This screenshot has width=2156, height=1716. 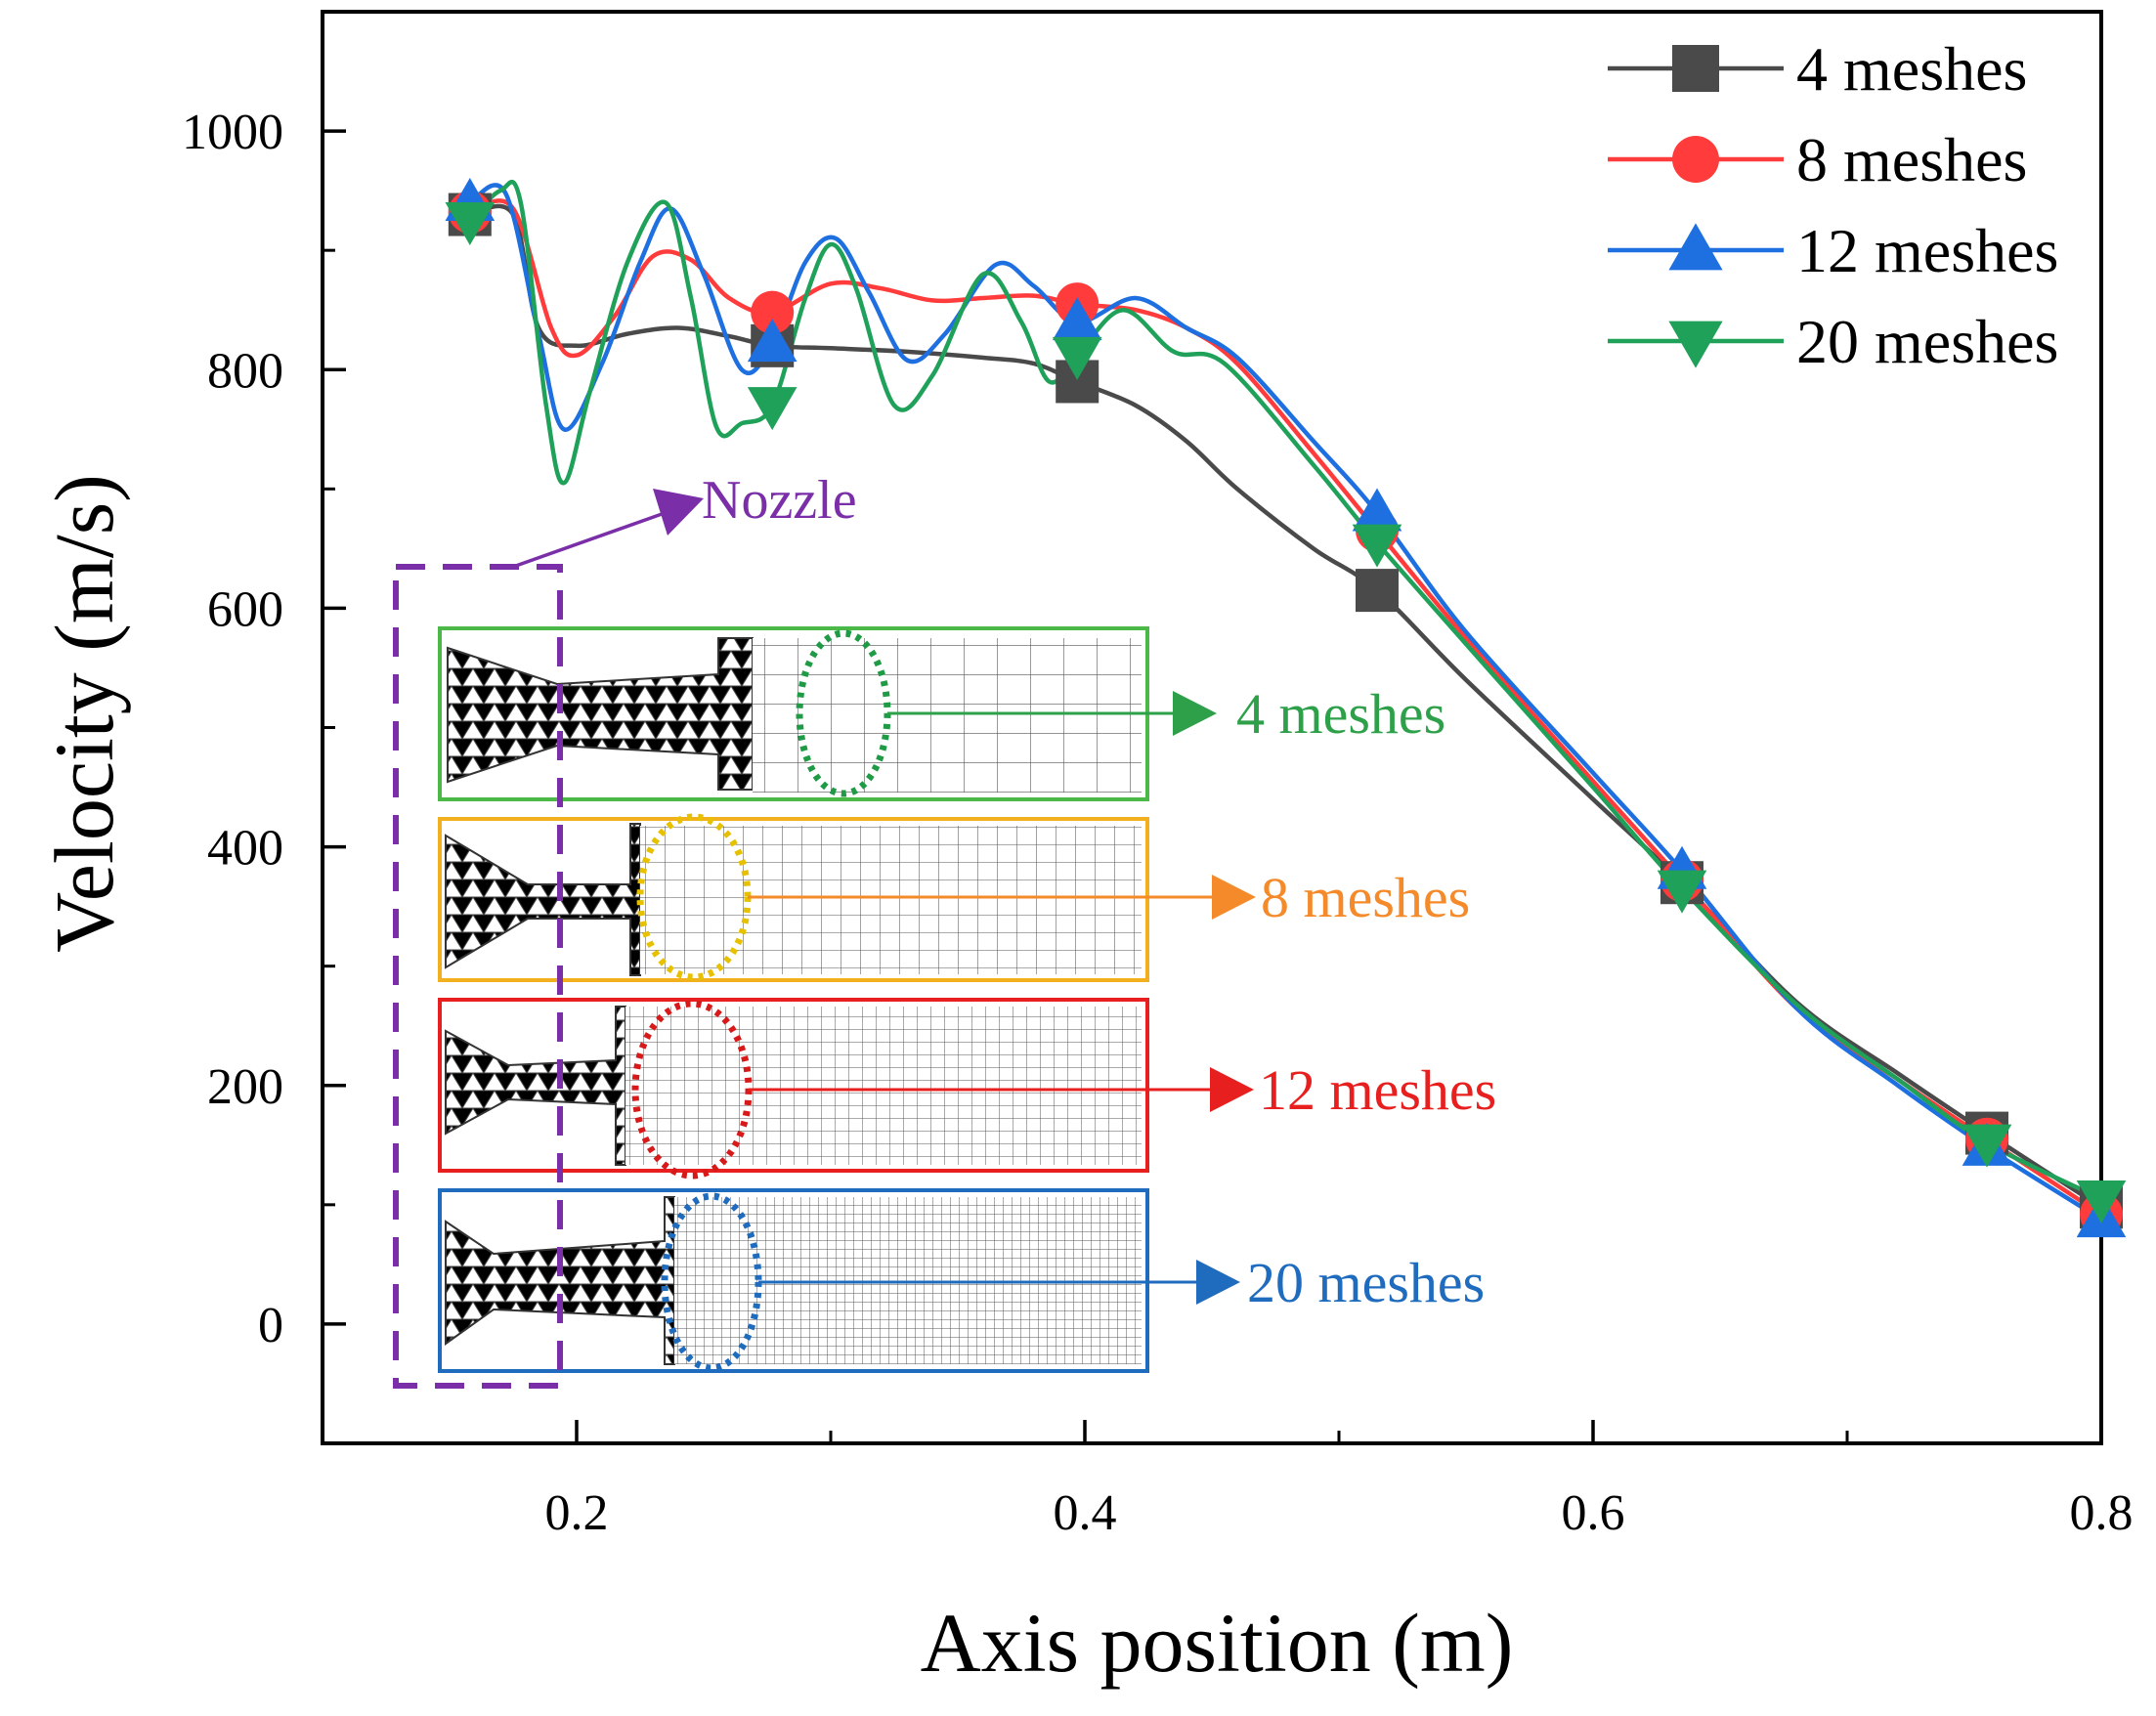 I want to click on x-tick-label: 0.8, so click(x=2102, y=1513).